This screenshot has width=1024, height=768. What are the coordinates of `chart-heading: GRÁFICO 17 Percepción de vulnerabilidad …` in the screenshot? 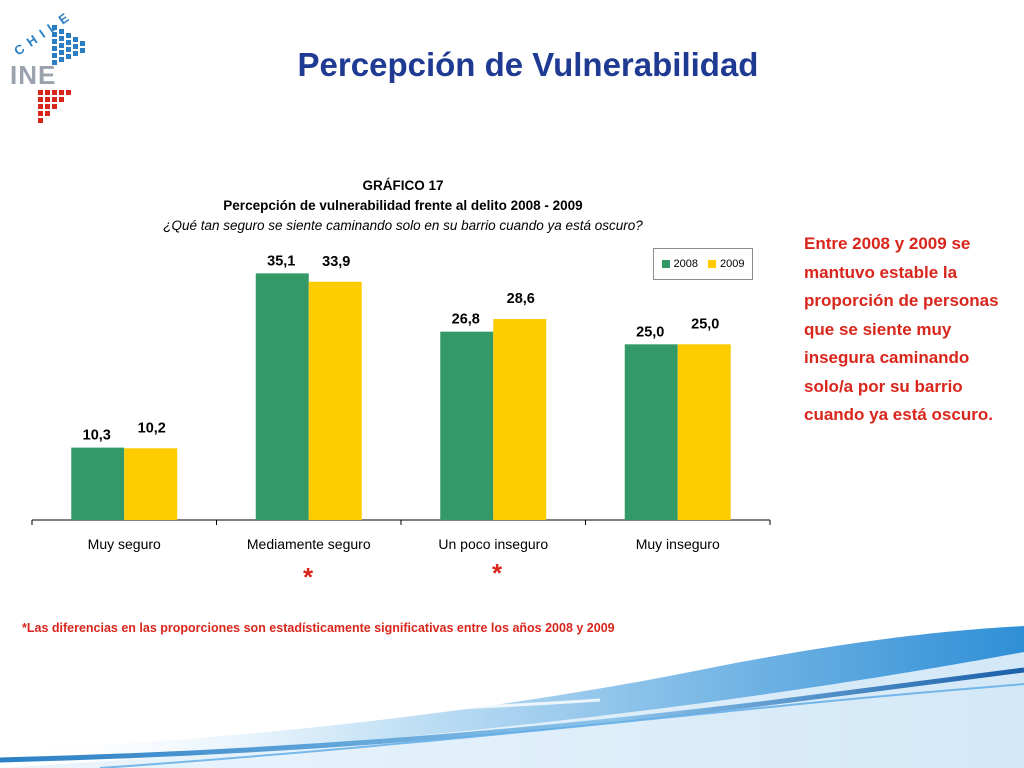 It's located at (403, 206).